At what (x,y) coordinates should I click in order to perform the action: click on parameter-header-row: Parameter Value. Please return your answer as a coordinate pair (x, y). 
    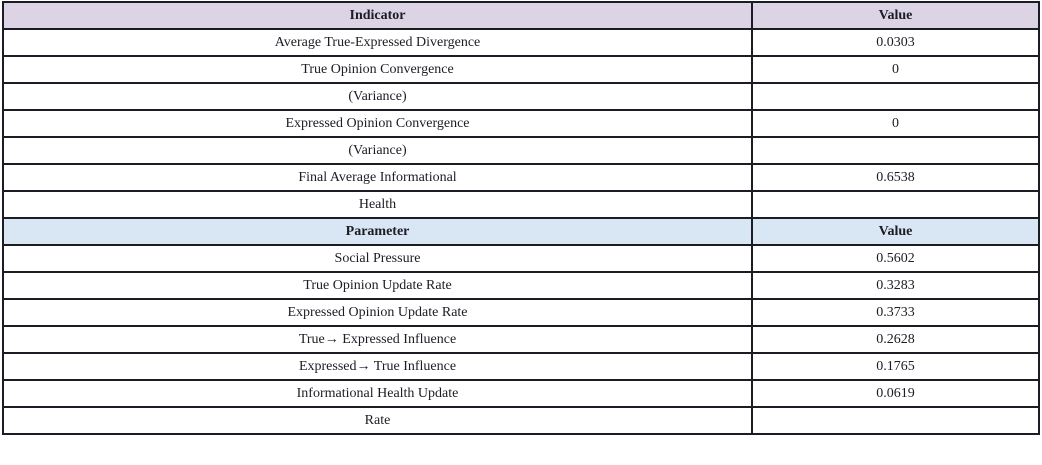
    Looking at the image, I should click on (520, 231).